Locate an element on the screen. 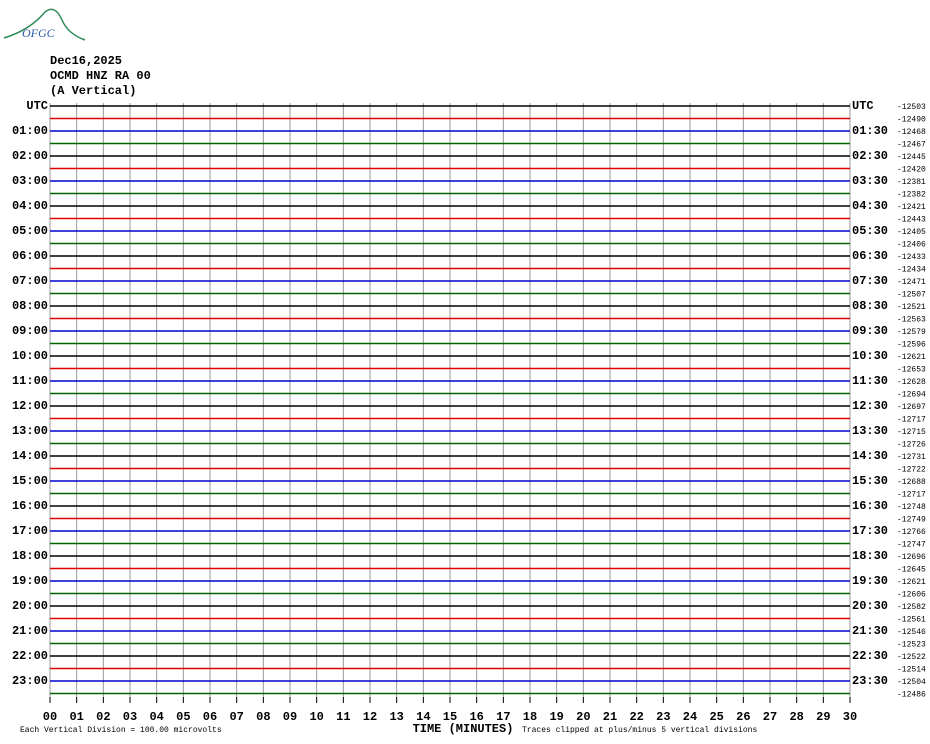 This screenshot has height=744, width=930. left-time-label: 18:00 is located at coordinates (30, 556).